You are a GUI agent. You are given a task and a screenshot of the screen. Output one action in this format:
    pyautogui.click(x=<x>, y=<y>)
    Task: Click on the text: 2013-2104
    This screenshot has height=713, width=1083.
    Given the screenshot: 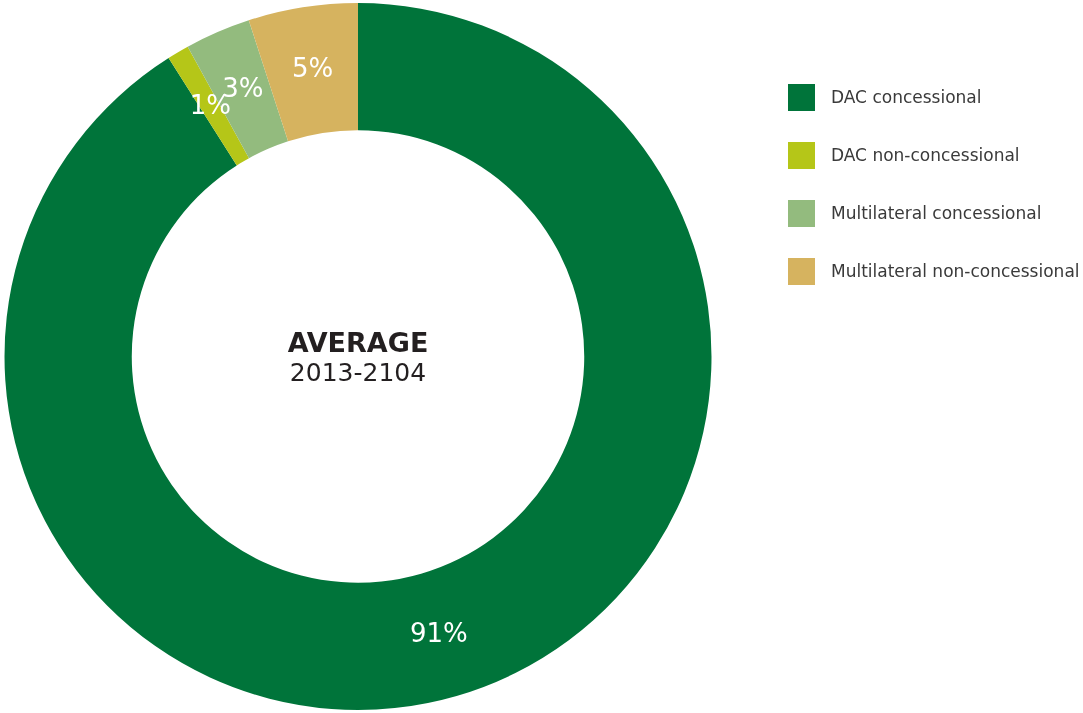 What is the action you would take?
    pyautogui.click(x=358, y=372)
    